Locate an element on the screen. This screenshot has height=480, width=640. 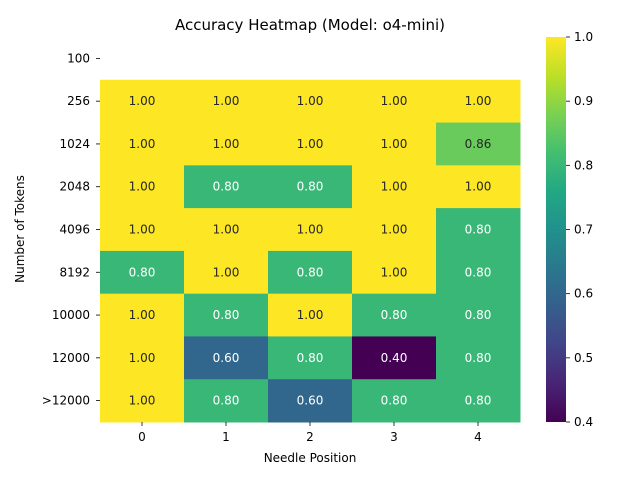
x-axis-ticks: 0 1 2 3 4 is located at coordinates (310, 433).